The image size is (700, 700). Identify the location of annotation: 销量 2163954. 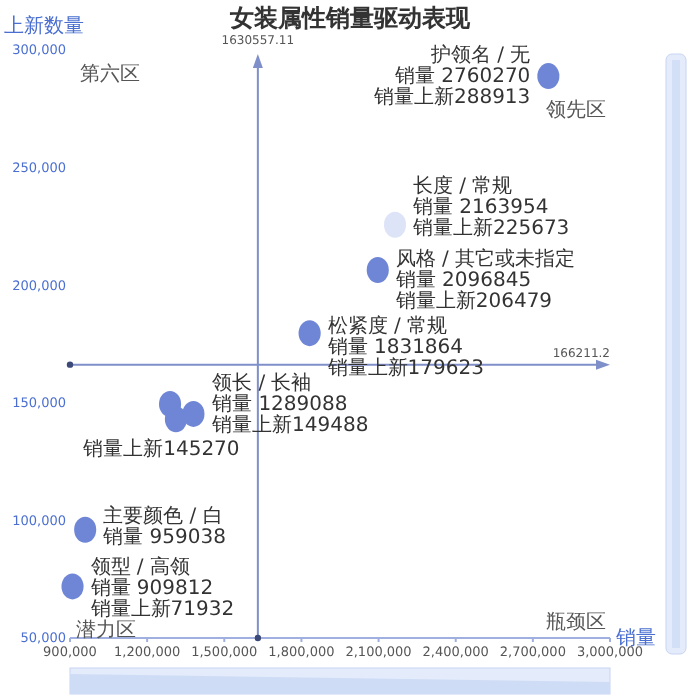
(480, 208).